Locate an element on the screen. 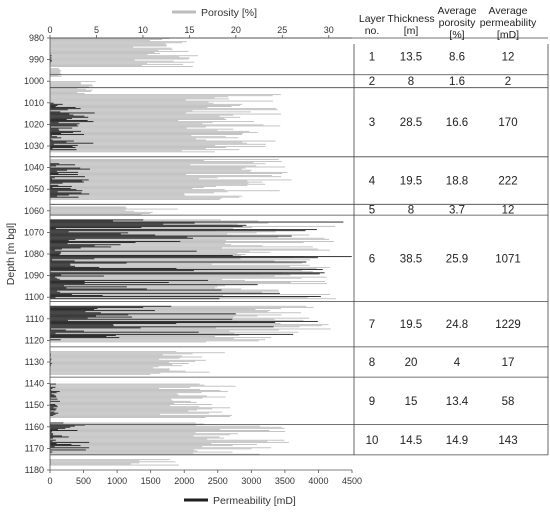 Image resolution: width=550 pixels, height=513 pixels. table-cell: 2 is located at coordinates (372, 82).